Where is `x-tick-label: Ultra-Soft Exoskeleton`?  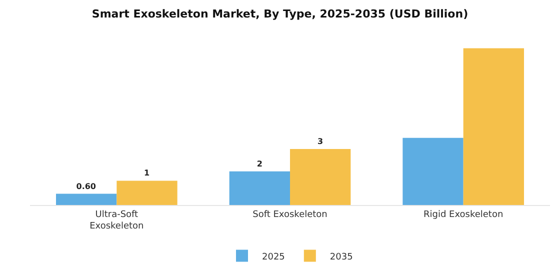 x-tick-label: Ultra-Soft Exoskeleton is located at coordinates (117, 221).